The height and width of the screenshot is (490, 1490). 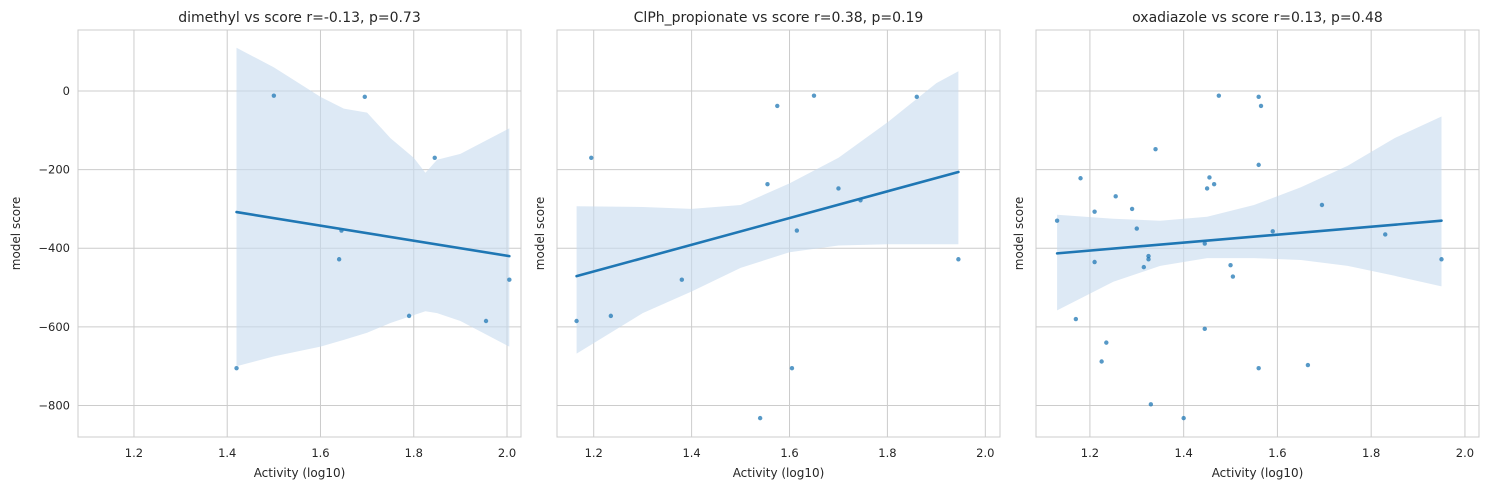 What do you see at coordinates (54, 248) in the screenshot?
I see `y-tick-label: −400` at bounding box center [54, 248].